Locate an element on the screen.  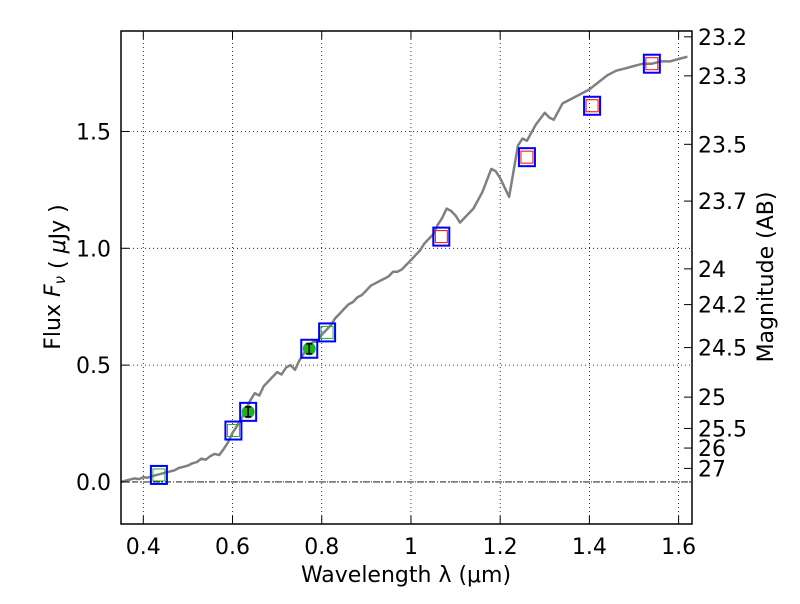
y-axis-title-part: ( is located at coordinates (58, 264).